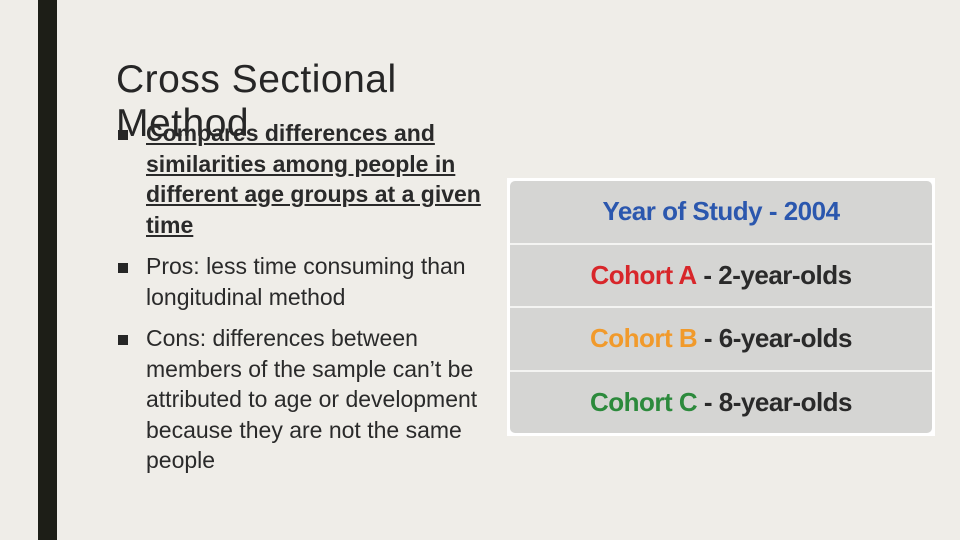  I want to click on table-header: Year of Study - 2004, so click(721, 213).